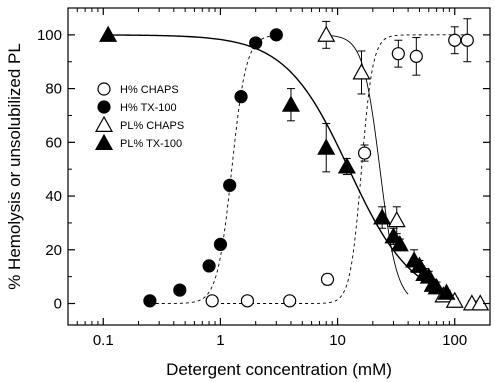 This screenshot has height=382, width=495. What do you see at coordinates (152, 126) in the screenshot?
I see `legend-label: PL% CHAPS` at bounding box center [152, 126].